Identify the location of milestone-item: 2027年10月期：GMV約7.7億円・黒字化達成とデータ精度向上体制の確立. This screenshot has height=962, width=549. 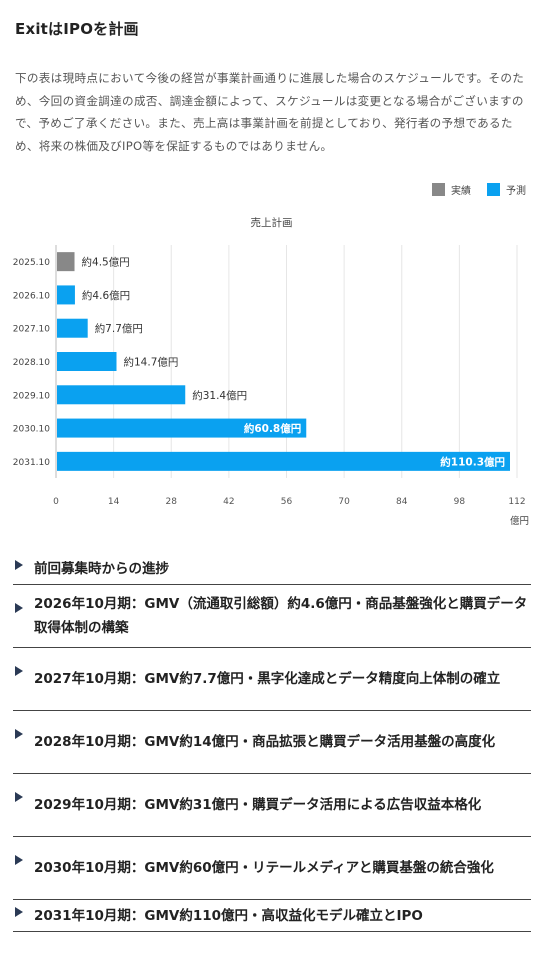
(272, 679).